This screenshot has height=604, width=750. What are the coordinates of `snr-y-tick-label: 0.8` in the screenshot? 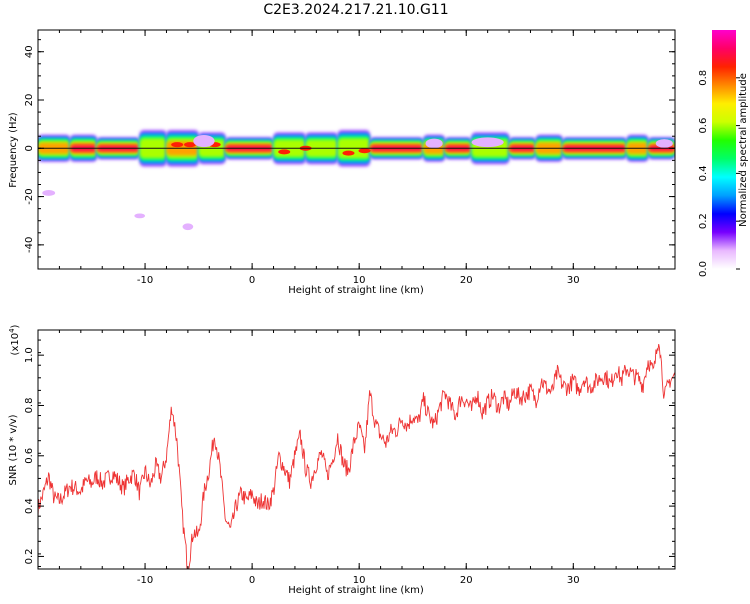 It's located at (29, 406).